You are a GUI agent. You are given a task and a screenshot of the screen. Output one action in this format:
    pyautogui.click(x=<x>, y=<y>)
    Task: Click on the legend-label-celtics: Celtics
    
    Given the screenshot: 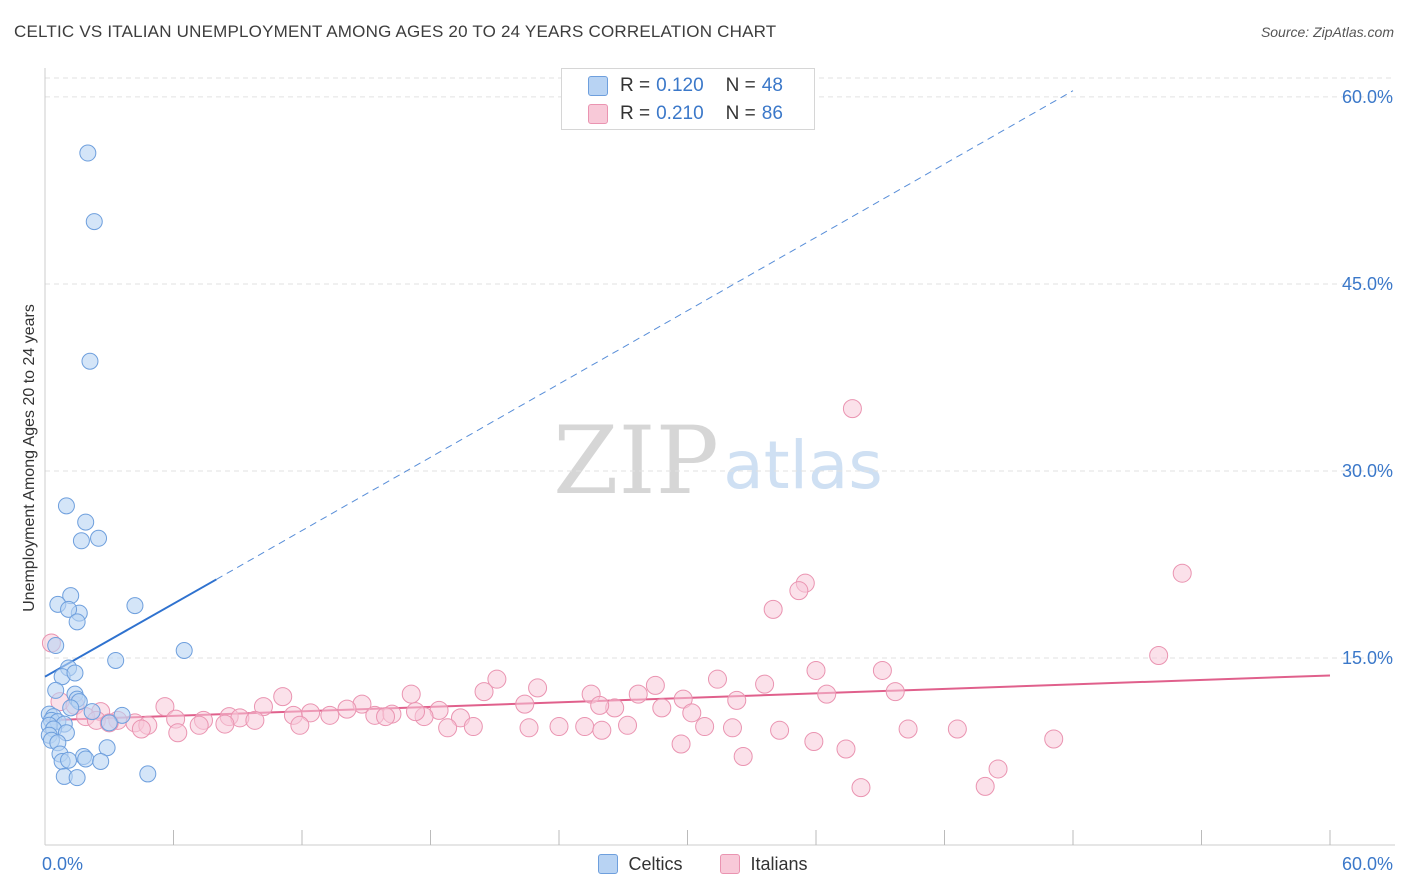 What is the action you would take?
    pyautogui.click(x=655, y=863)
    